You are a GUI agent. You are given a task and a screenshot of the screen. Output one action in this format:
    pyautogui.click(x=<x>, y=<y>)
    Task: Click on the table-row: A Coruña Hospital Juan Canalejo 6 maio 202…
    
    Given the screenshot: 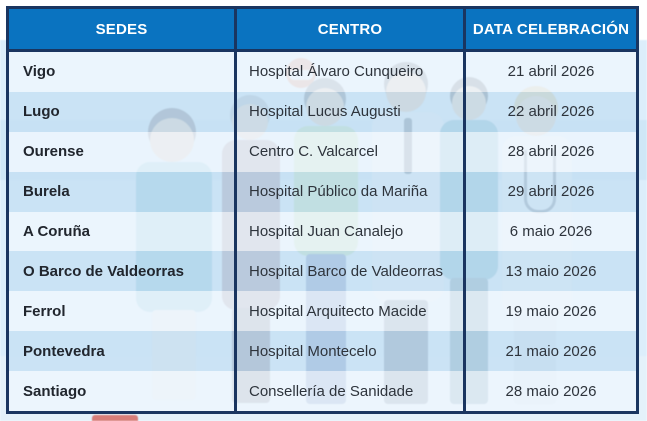 What is the action you would take?
    pyautogui.click(x=322, y=231)
    